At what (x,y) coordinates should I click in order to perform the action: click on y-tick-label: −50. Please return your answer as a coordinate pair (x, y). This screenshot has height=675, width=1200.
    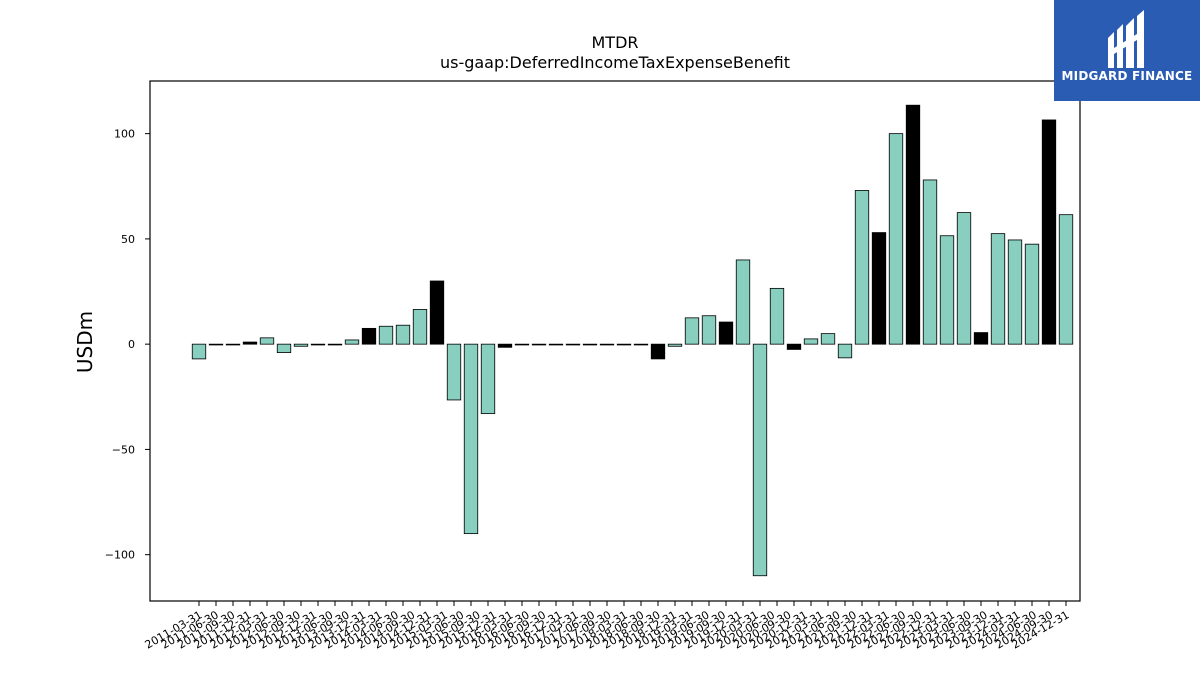
    Looking at the image, I should click on (123, 449).